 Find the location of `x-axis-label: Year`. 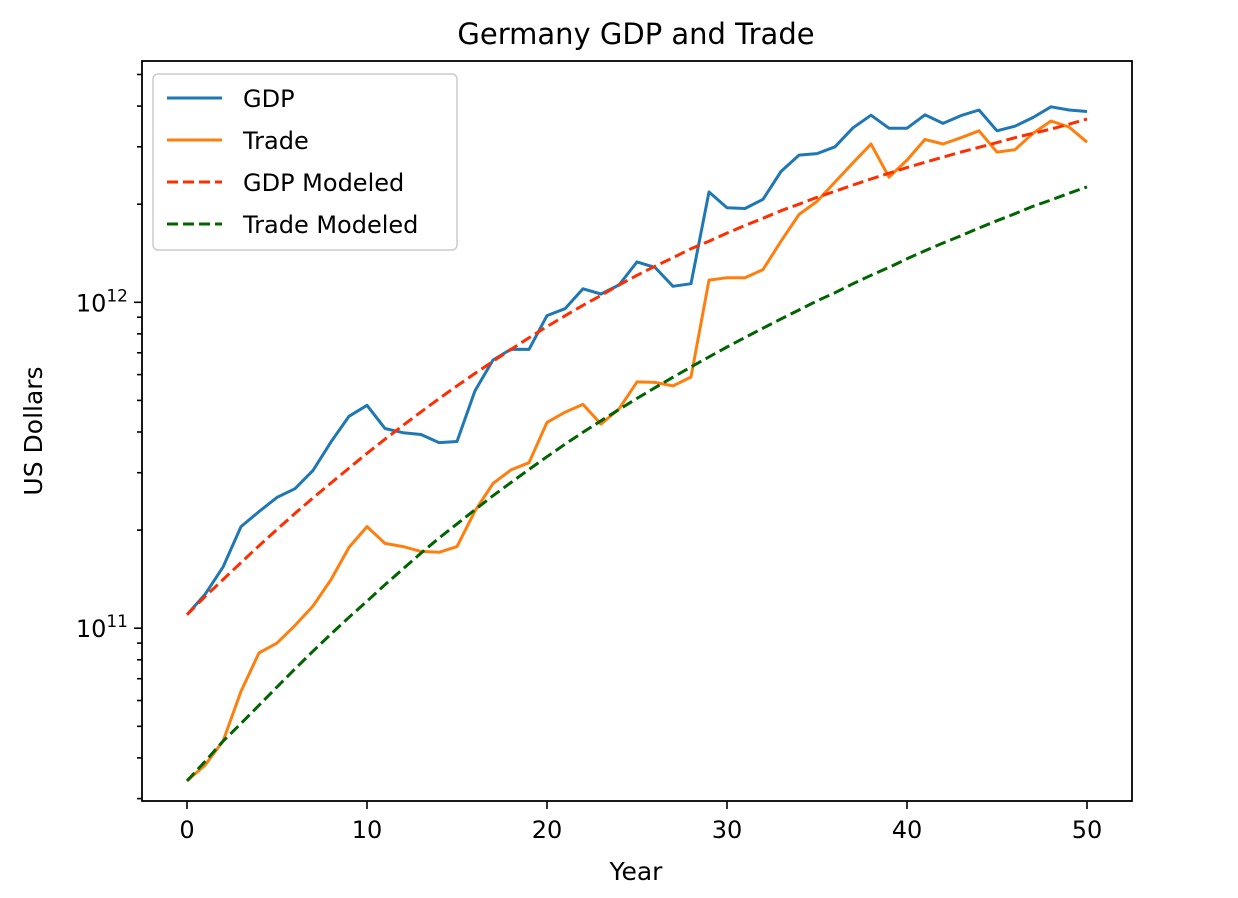

x-axis-label: Year is located at coordinates (636, 871).